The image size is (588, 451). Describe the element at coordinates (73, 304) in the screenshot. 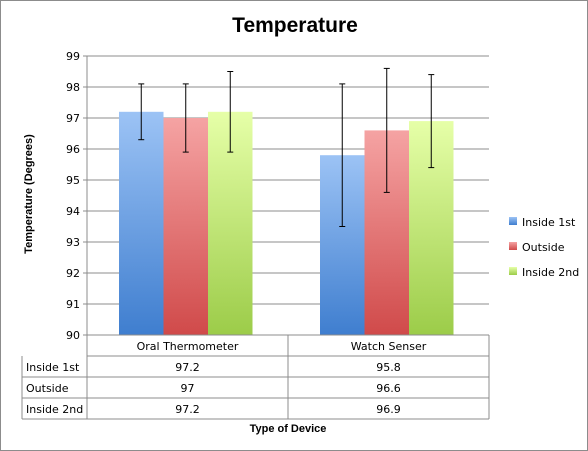

I see `y-tick-label: 91` at that location.